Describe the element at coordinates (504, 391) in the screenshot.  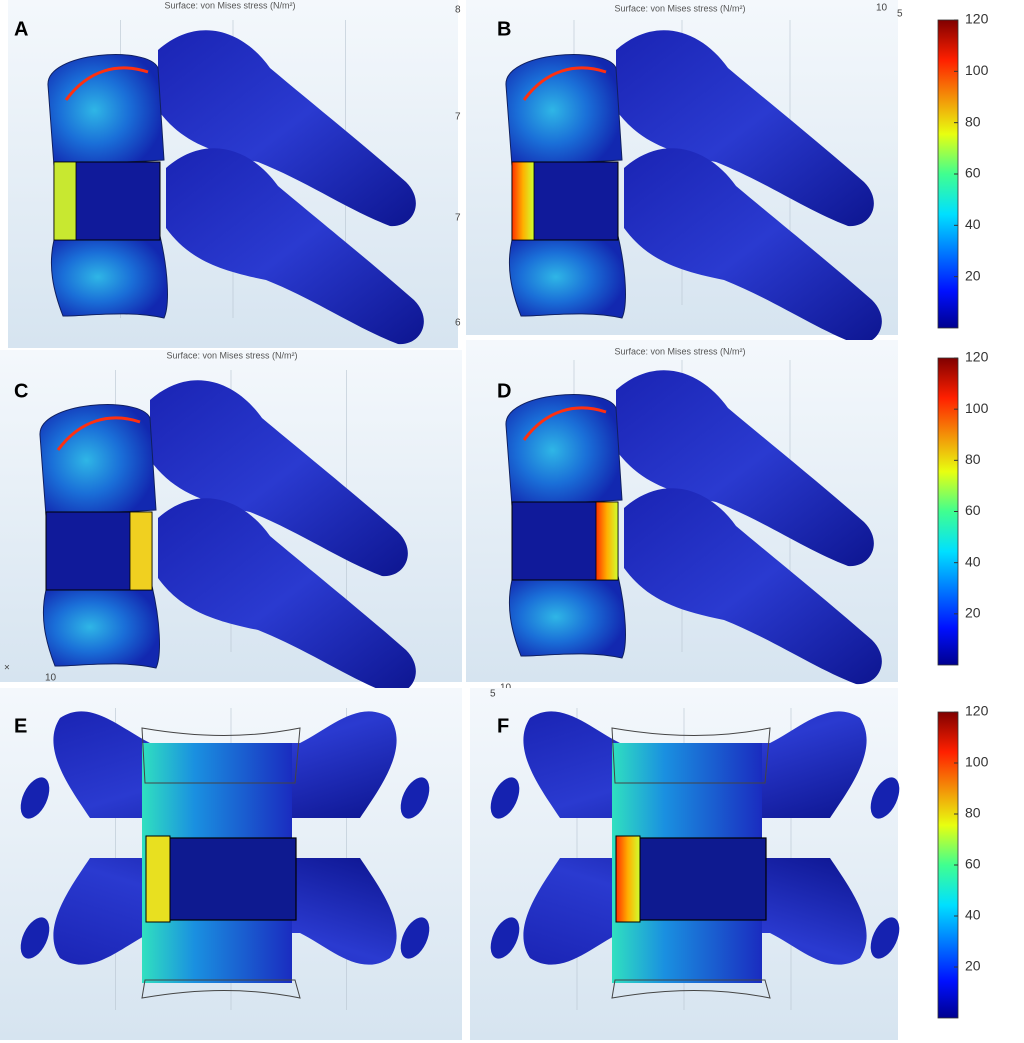
I see `panel-label: D` at that location.